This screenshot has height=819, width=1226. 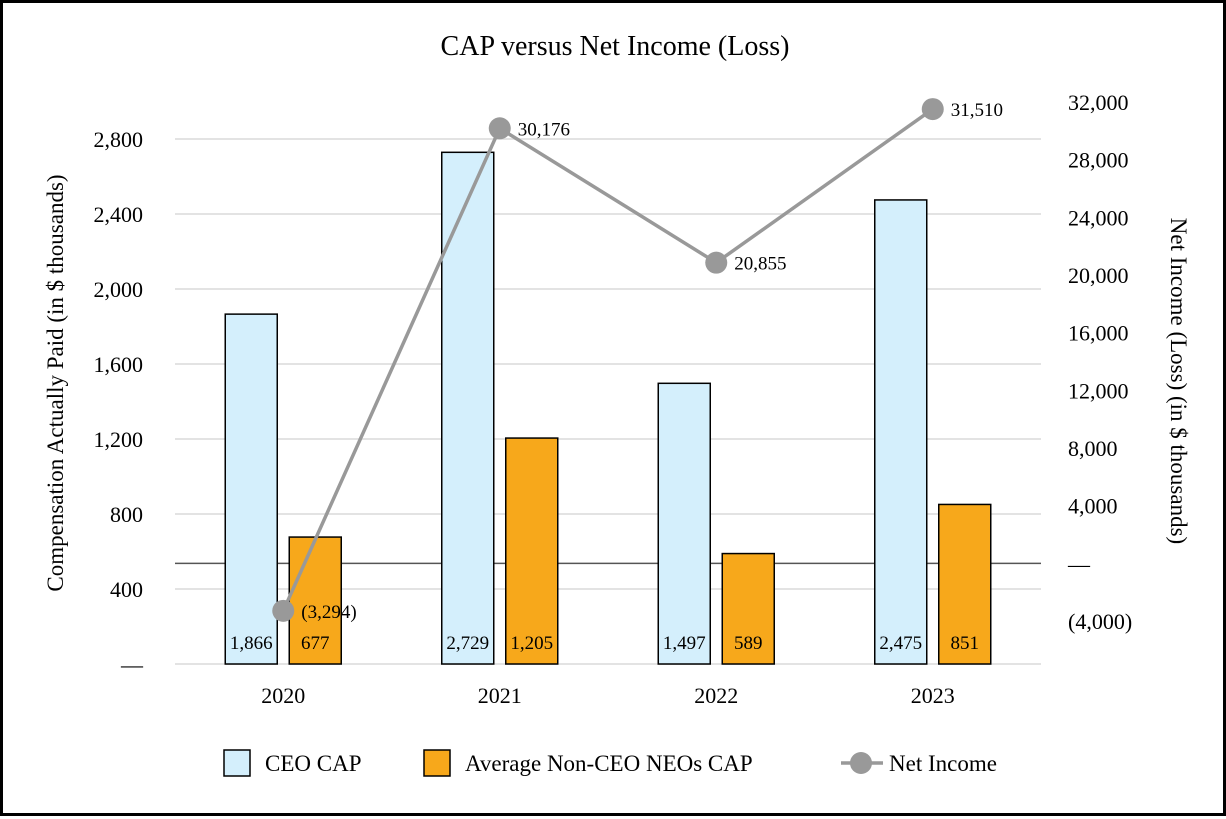 I want to click on x-axis-ticks: 2020 2021 2022 2023, so click(x=608, y=695).